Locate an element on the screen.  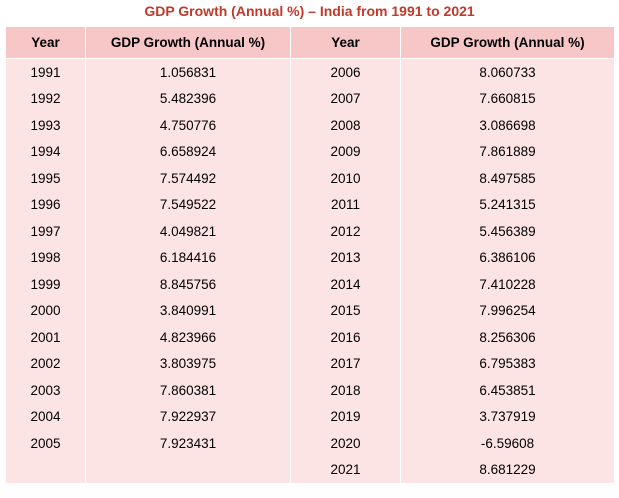
year-cell-left: 1991 is located at coordinates (45, 72).